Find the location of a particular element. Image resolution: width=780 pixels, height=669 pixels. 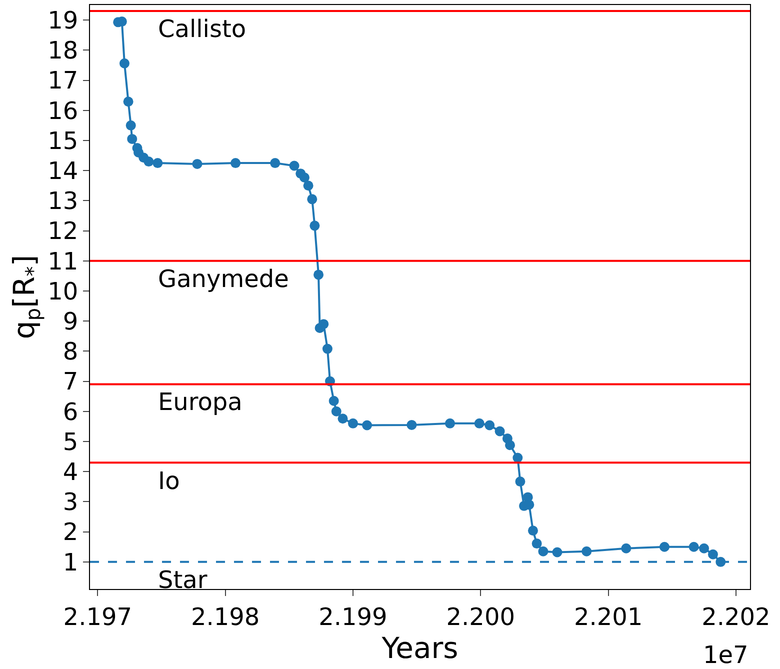

text: 1e7 is located at coordinates (725, 655).